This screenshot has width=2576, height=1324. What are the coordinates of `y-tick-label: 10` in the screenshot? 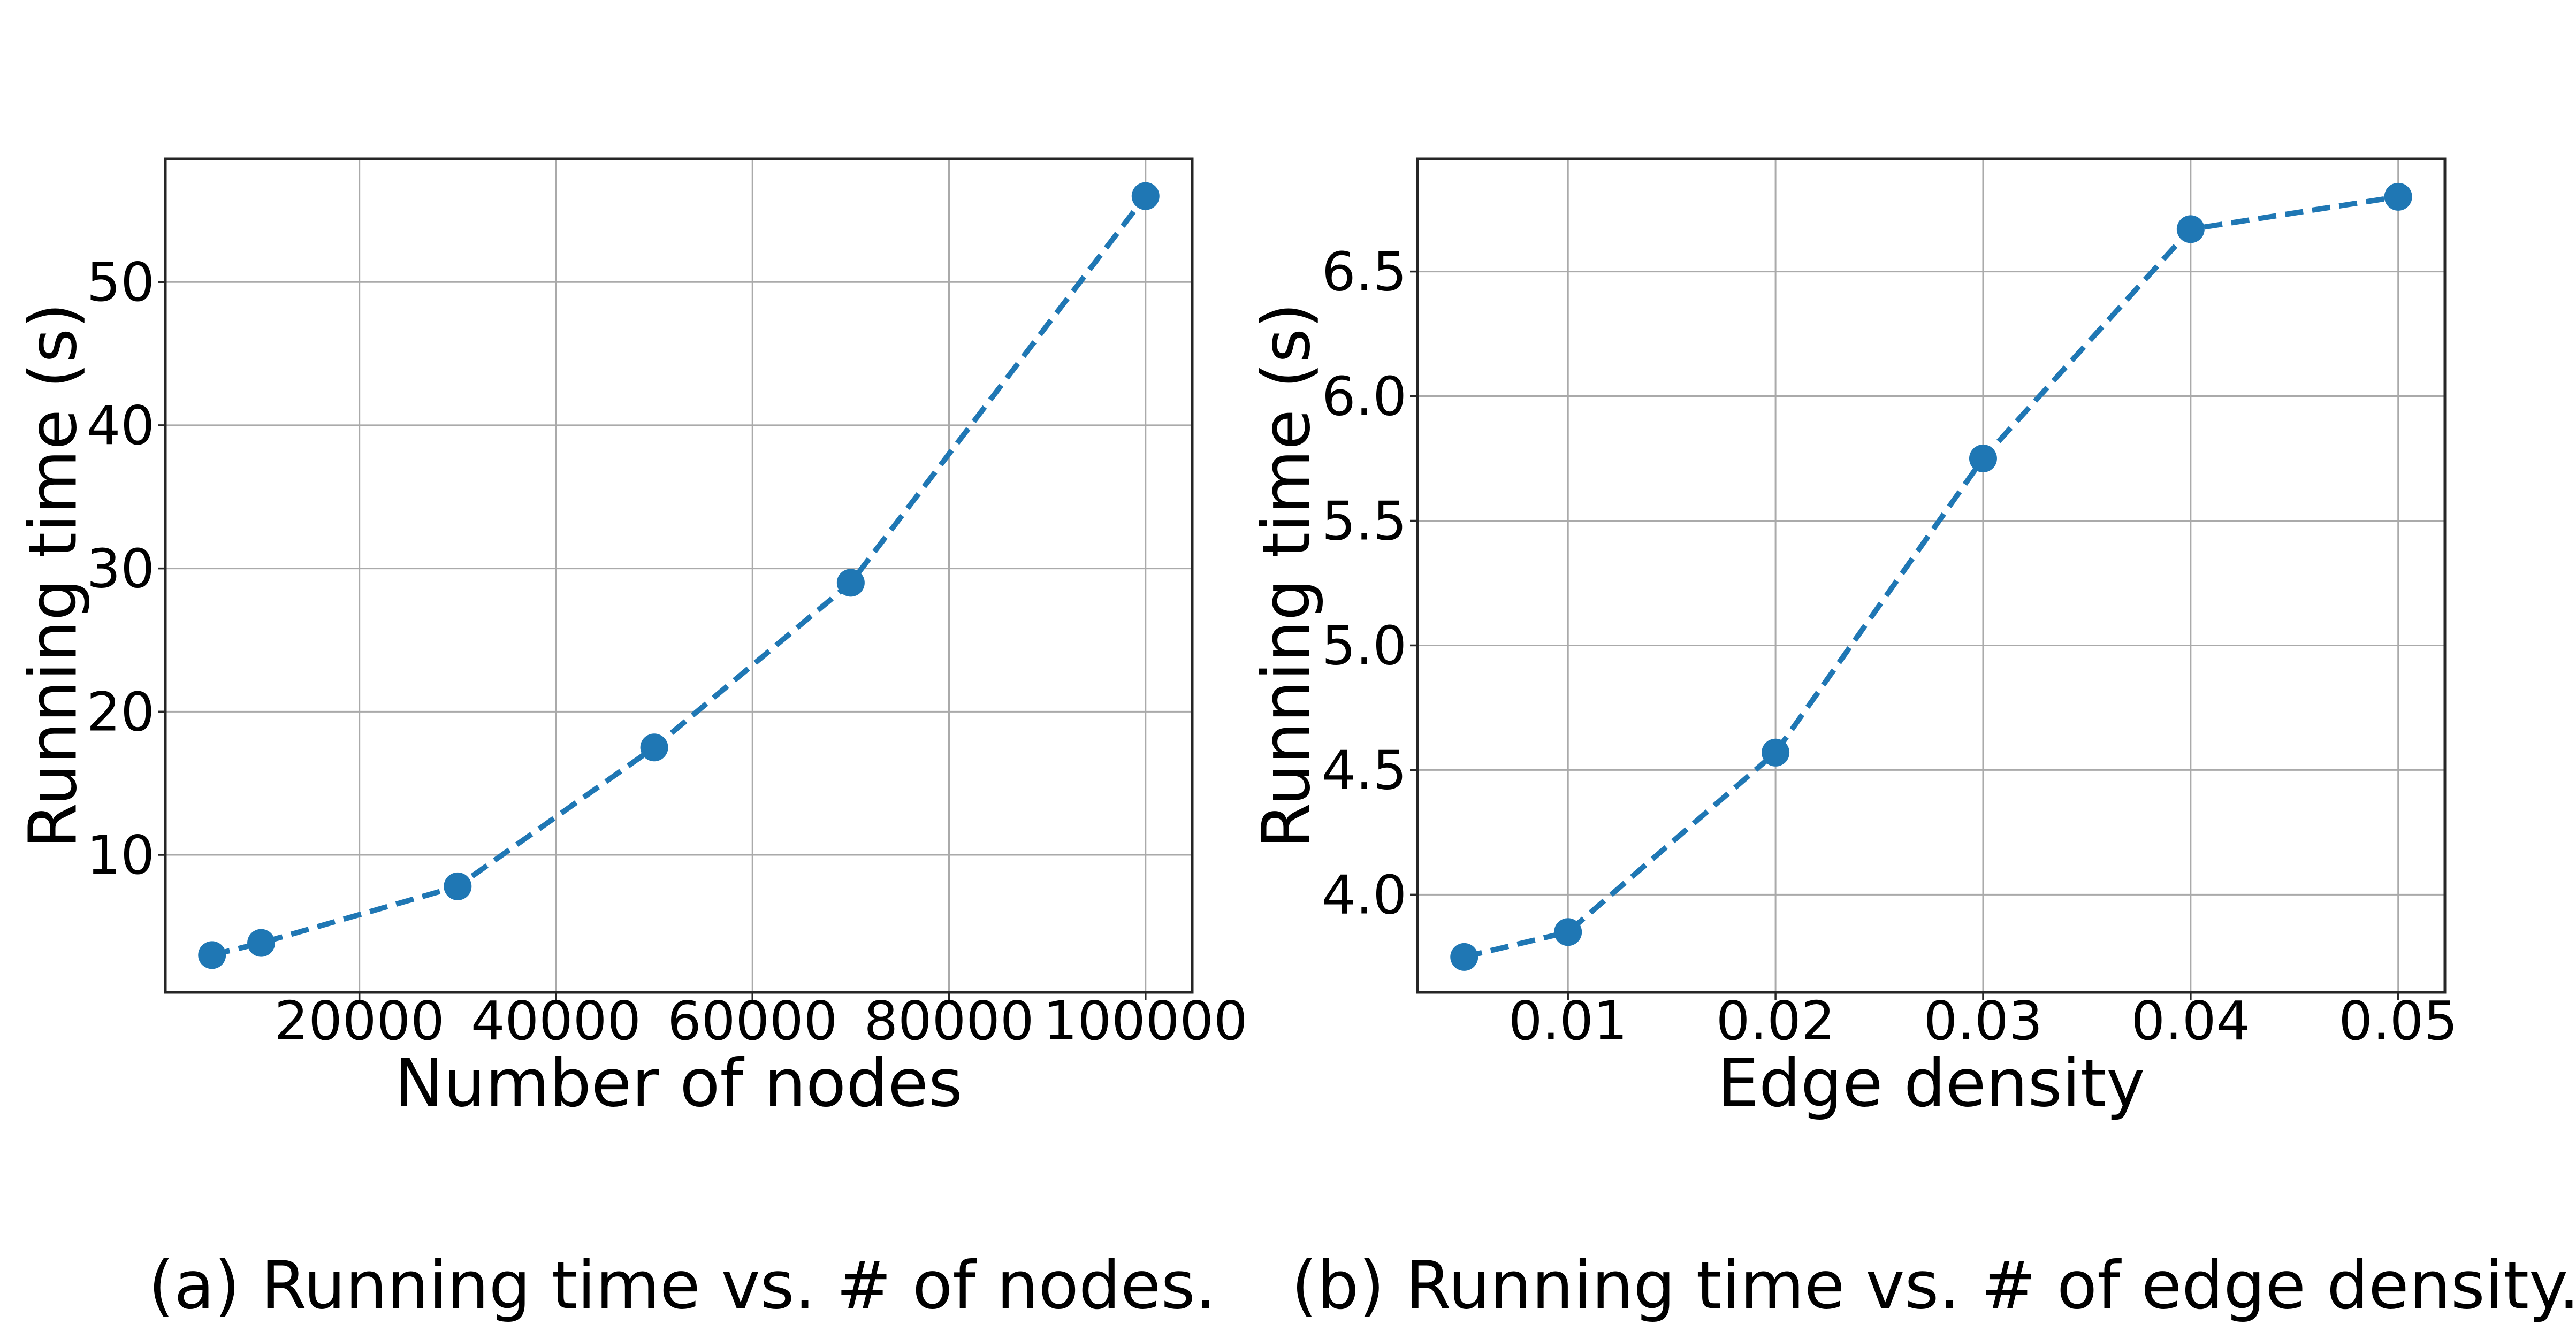 It's located at (121, 855).